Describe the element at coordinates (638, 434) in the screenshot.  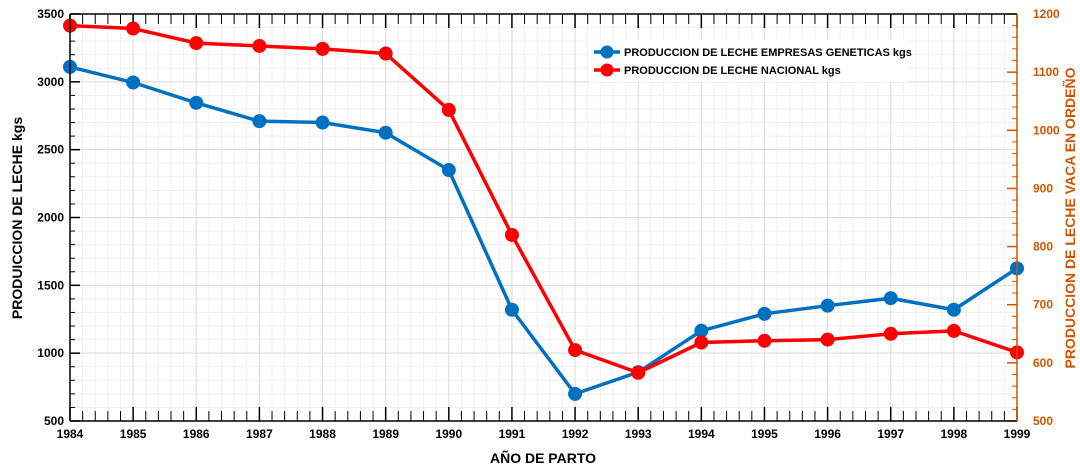
I see `x-tick-label: 1993` at that location.